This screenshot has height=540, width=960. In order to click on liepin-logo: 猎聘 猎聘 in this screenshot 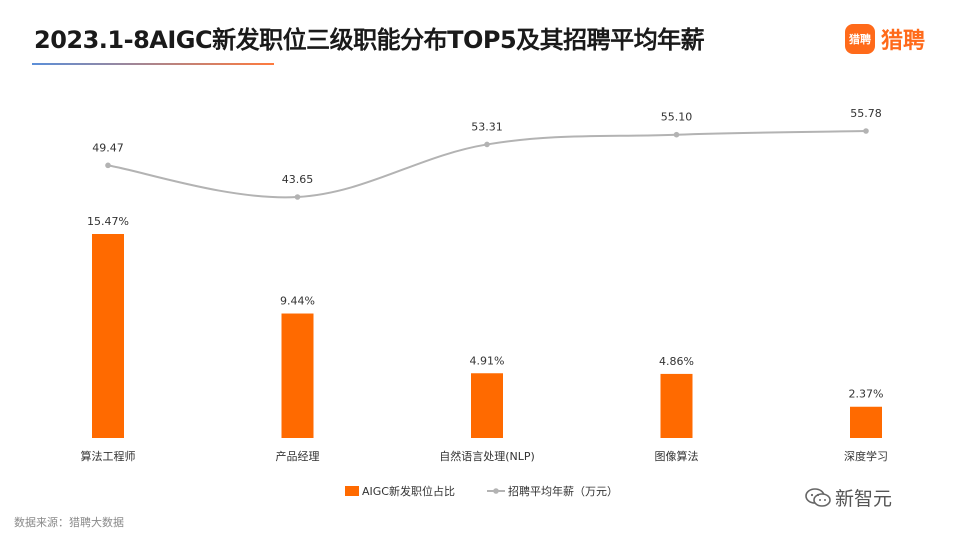, I will do `click(885, 39)`.